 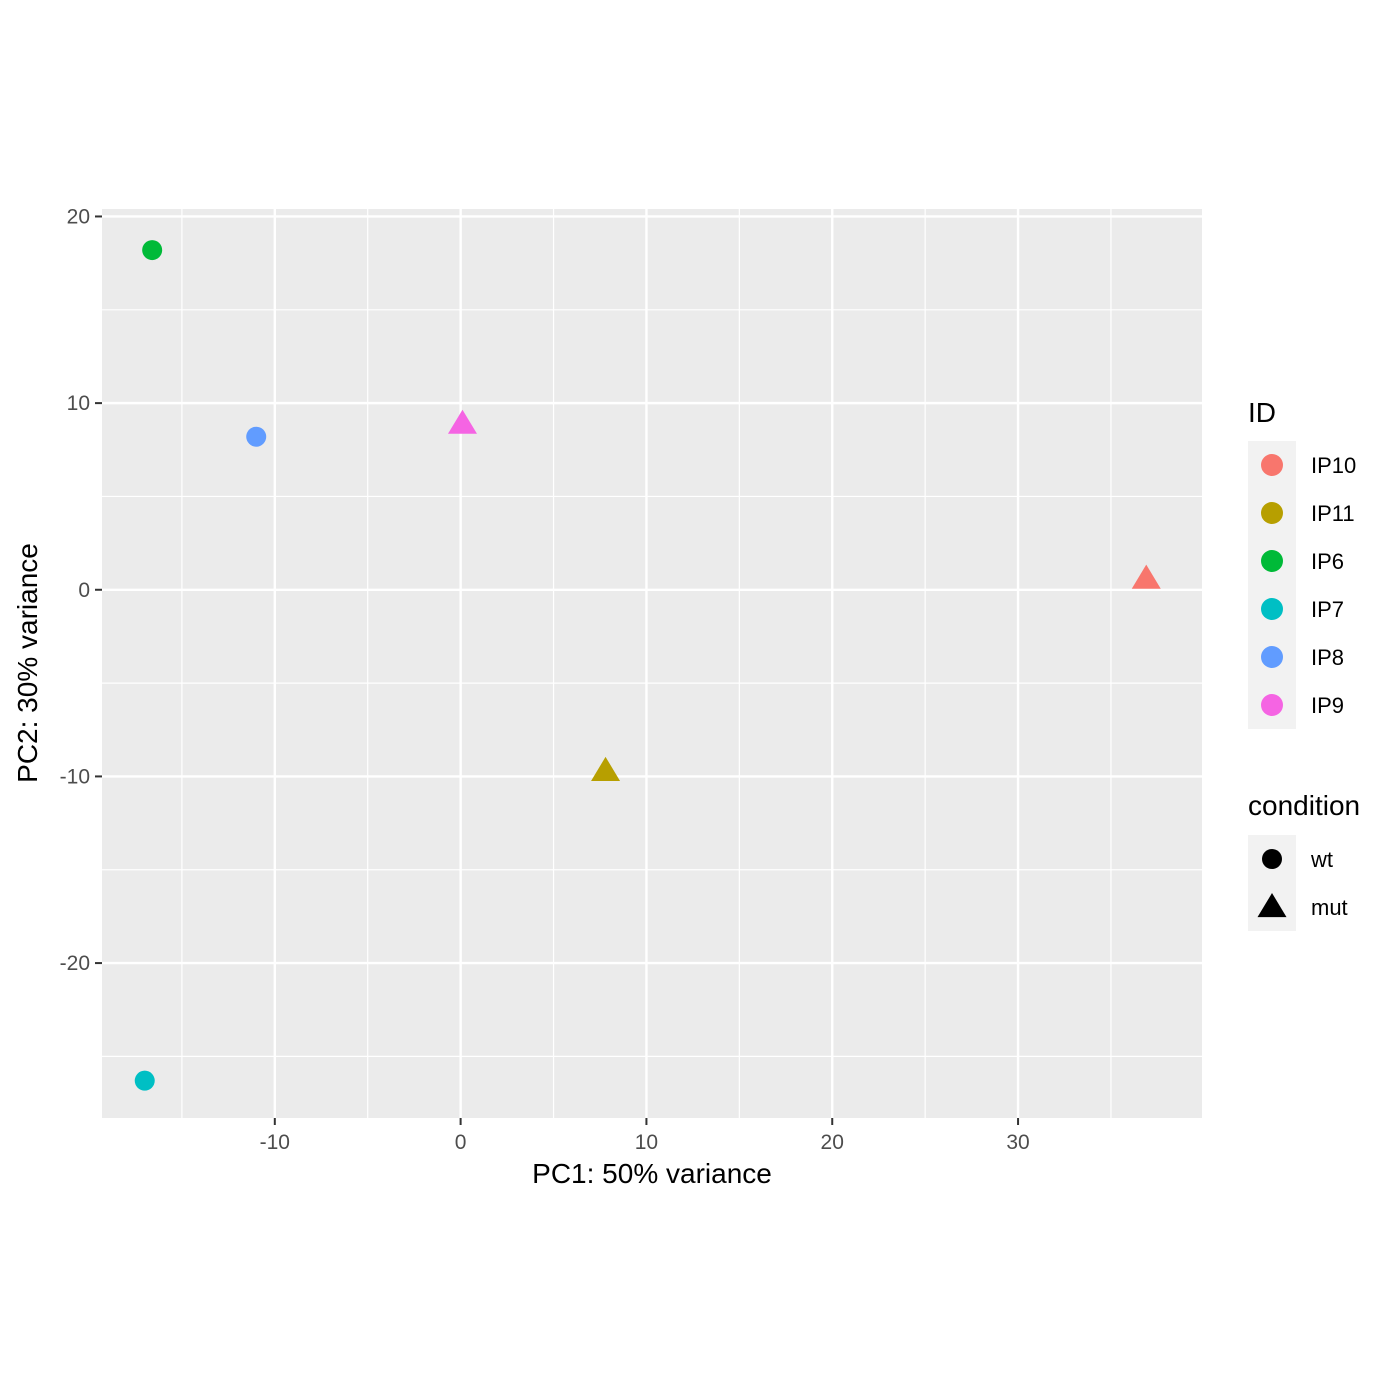 I want to click on legend-key-wt, so click(x=1272, y=859).